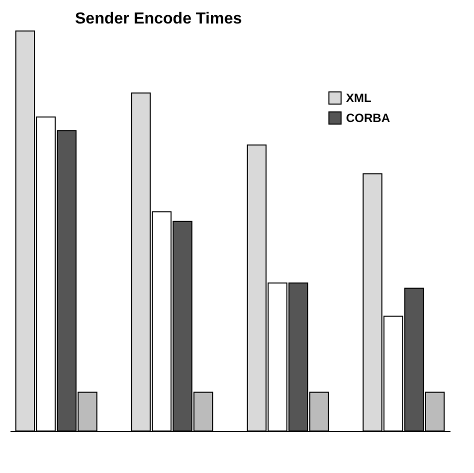 The image size is (474, 473). What do you see at coordinates (158, 19) in the screenshot?
I see `chart-title: Sender Encode Times` at bounding box center [158, 19].